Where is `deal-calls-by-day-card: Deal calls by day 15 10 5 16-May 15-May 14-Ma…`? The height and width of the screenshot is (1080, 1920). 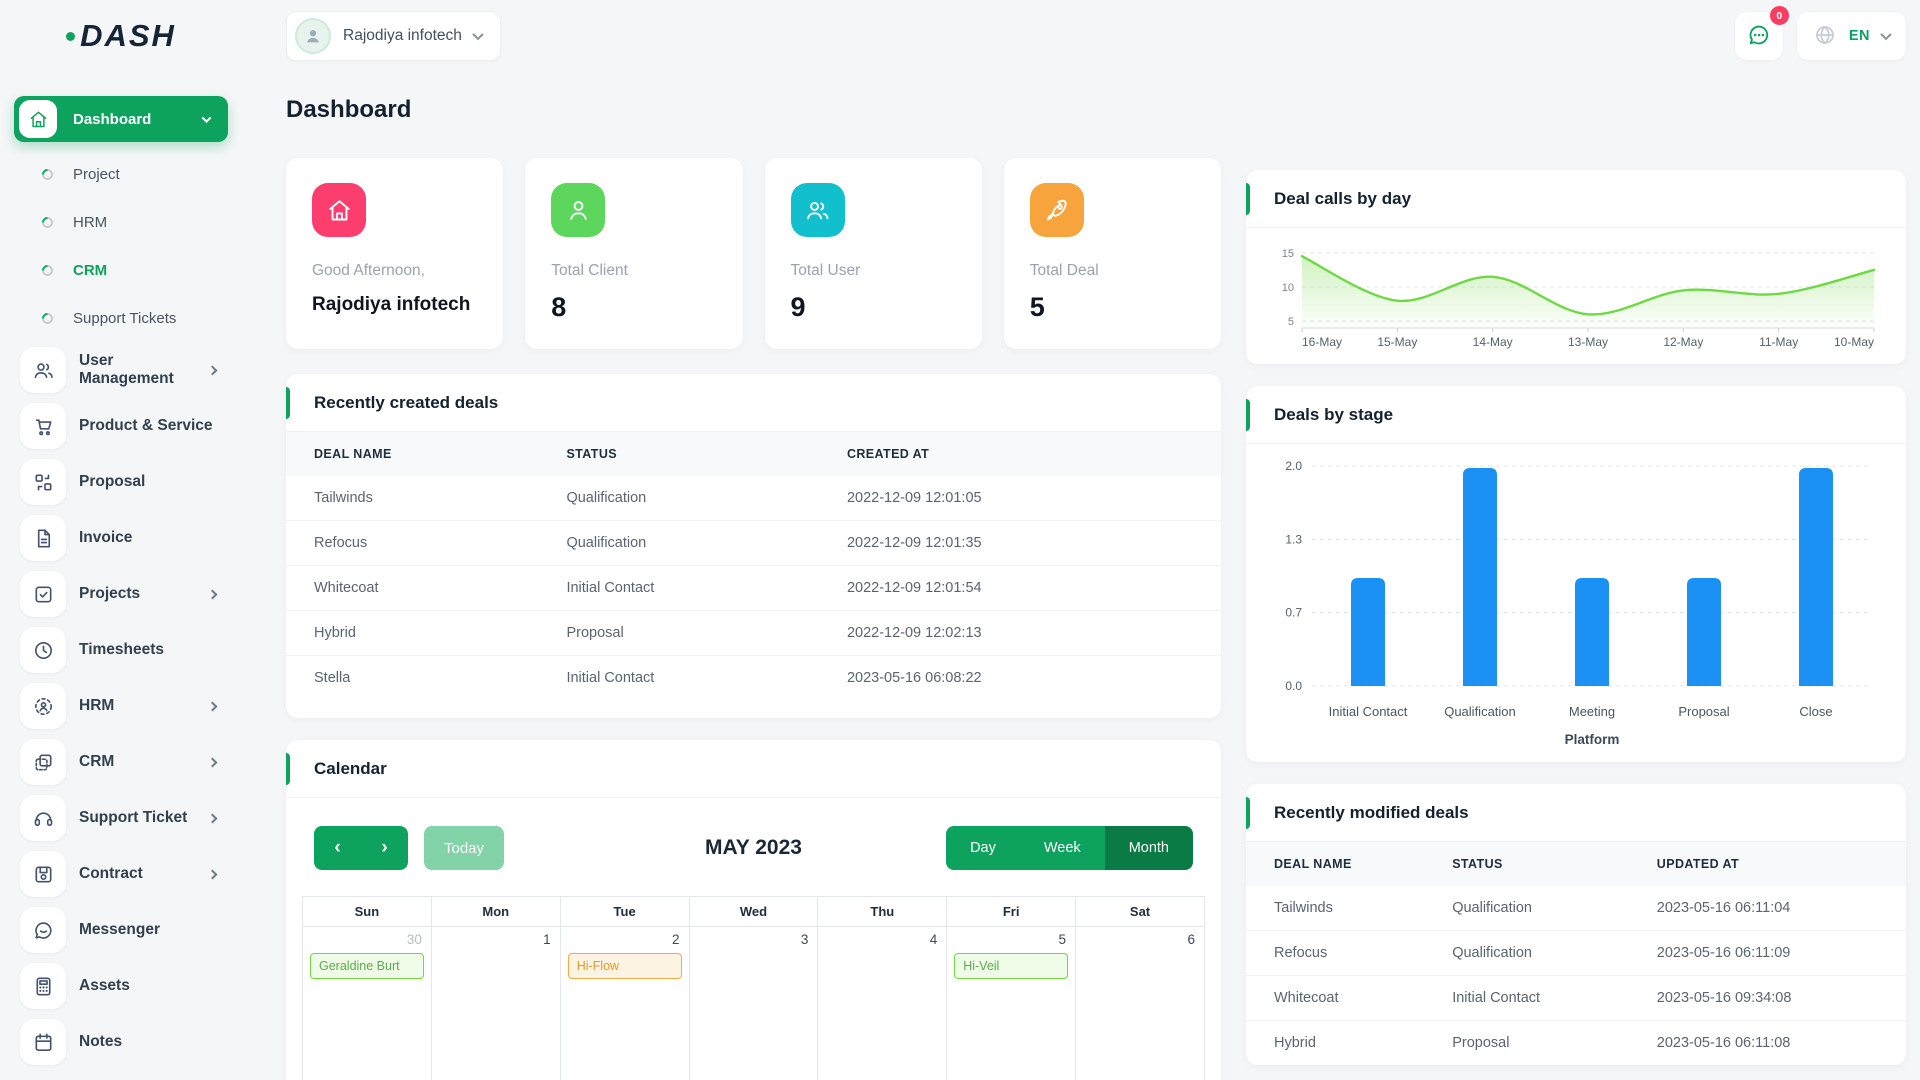 deal-calls-by-day-card: Deal calls by day 15 10 5 16-May 15-May 14-Ma… is located at coordinates (1576, 267).